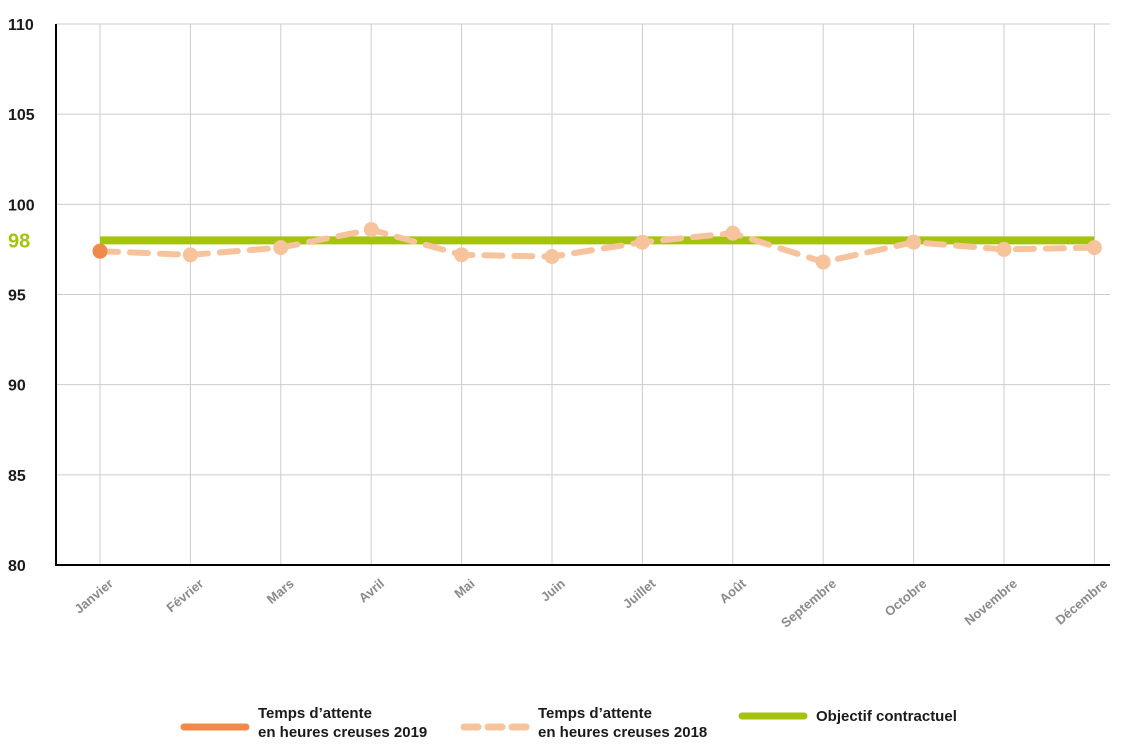 This screenshot has width=1129, height=751. What do you see at coordinates (371, 591) in the screenshot?
I see `x-tick-label: Avril` at bounding box center [371, 591].